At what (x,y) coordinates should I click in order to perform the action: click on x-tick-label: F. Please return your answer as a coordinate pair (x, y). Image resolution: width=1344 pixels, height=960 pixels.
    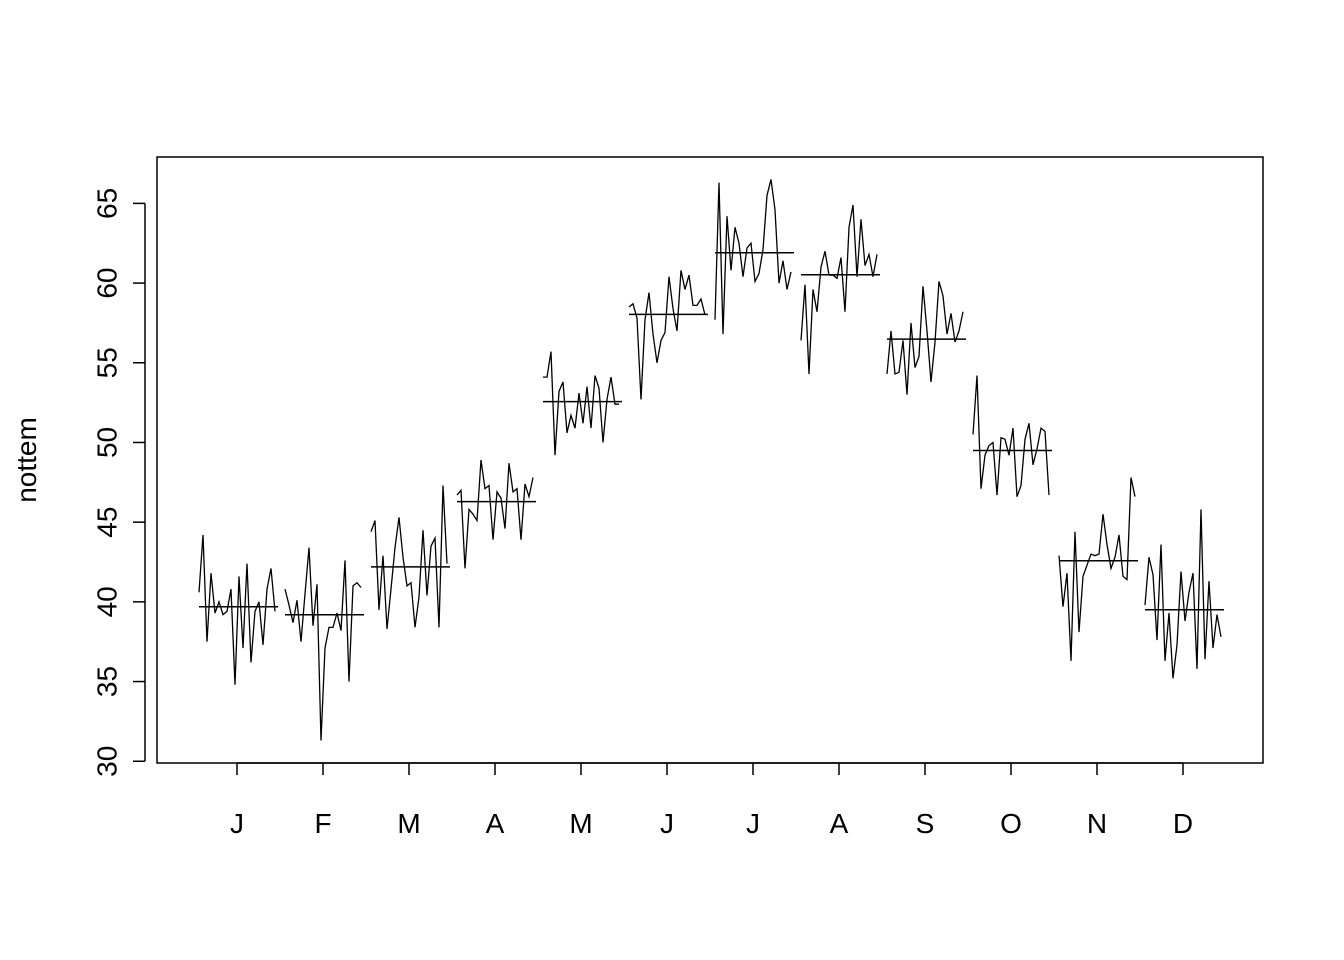
    Looking at the image, I should click on (322, 823).